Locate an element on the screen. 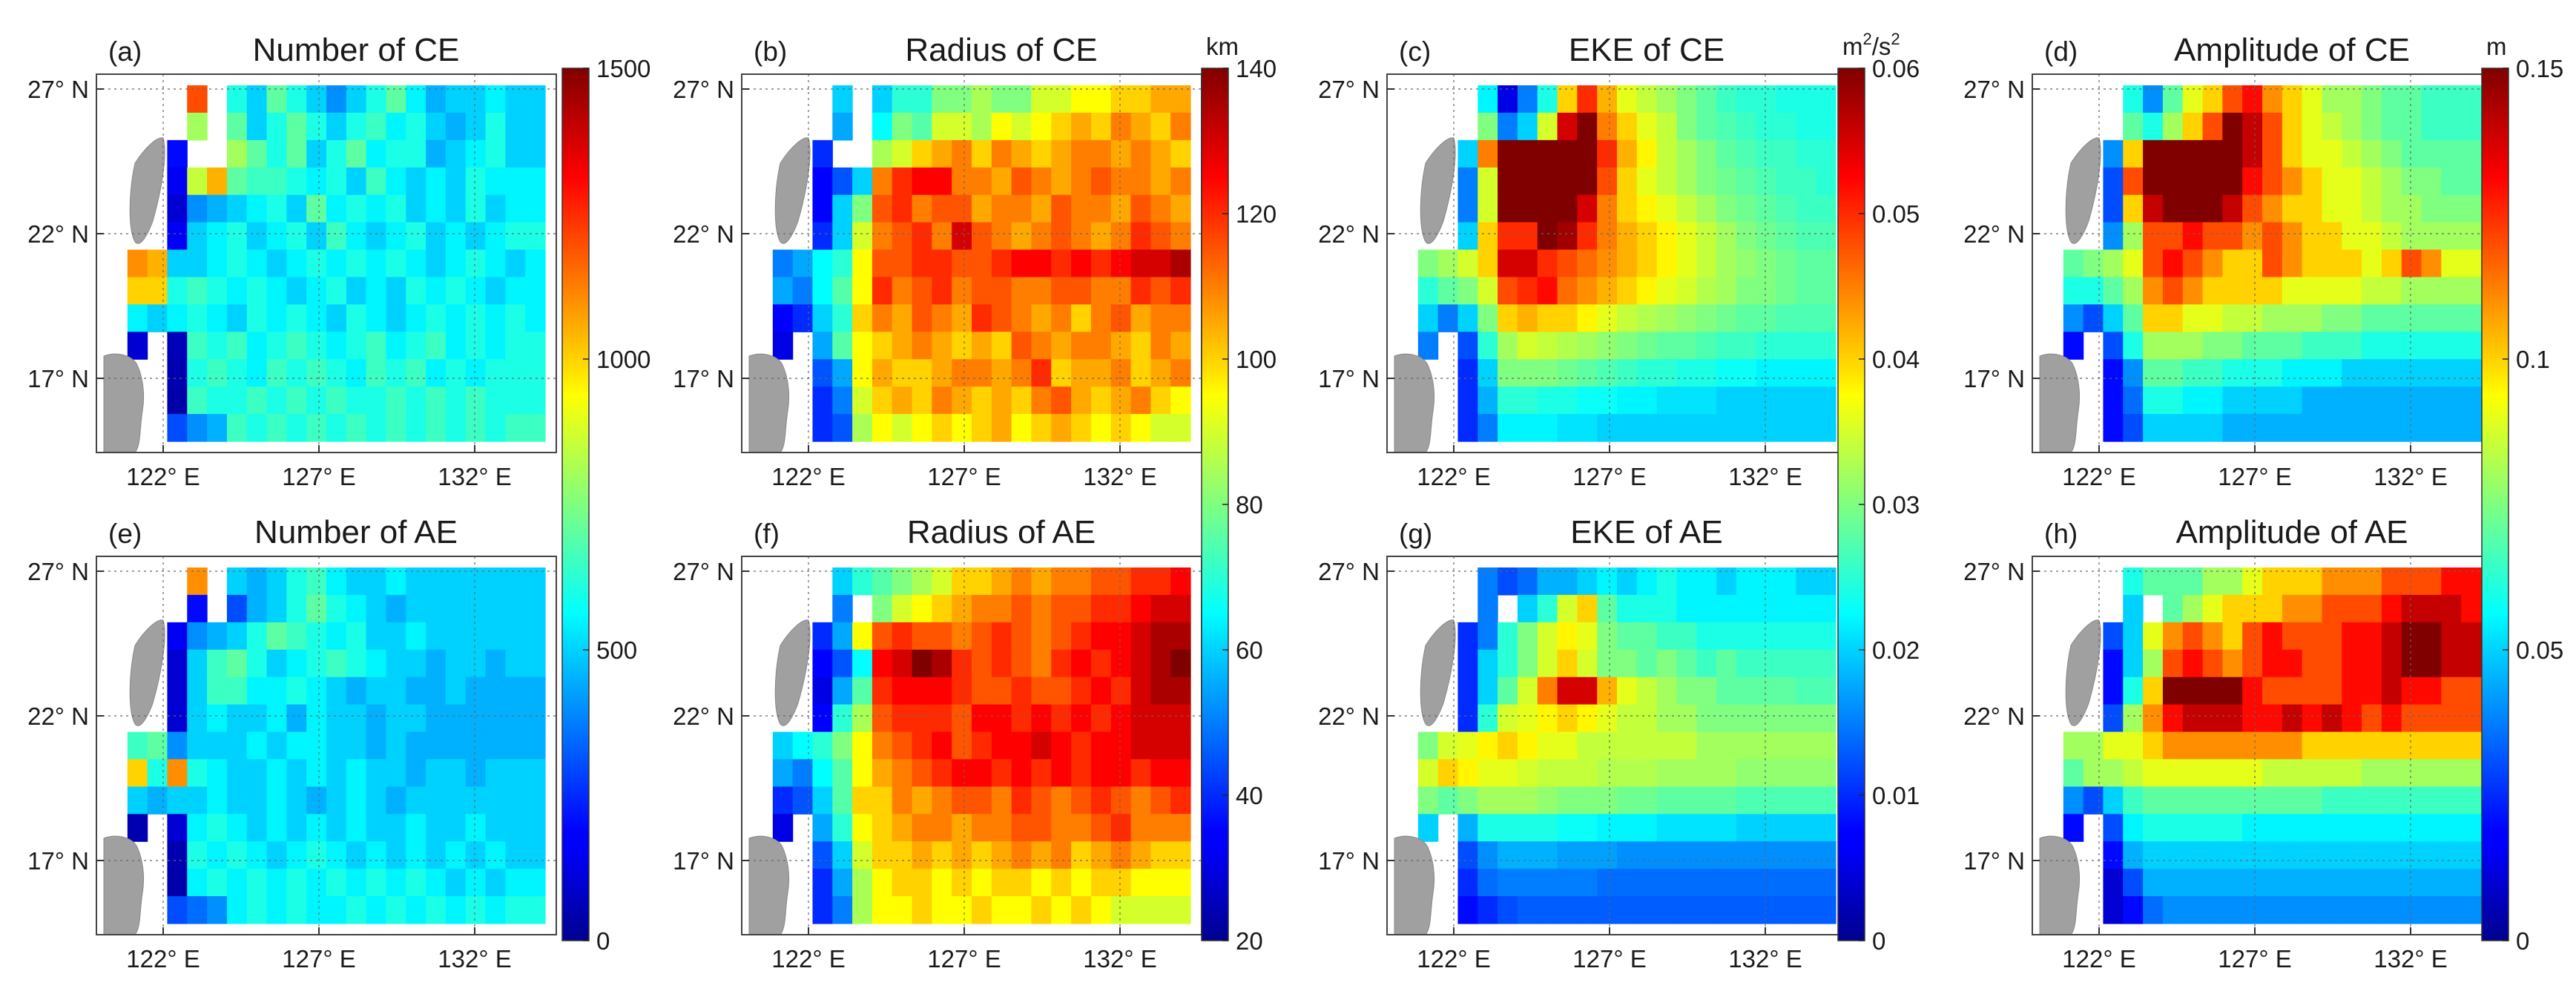 This screenshot has height=997, width=2576. taiwan-land is located at coordinates (2083, 190).